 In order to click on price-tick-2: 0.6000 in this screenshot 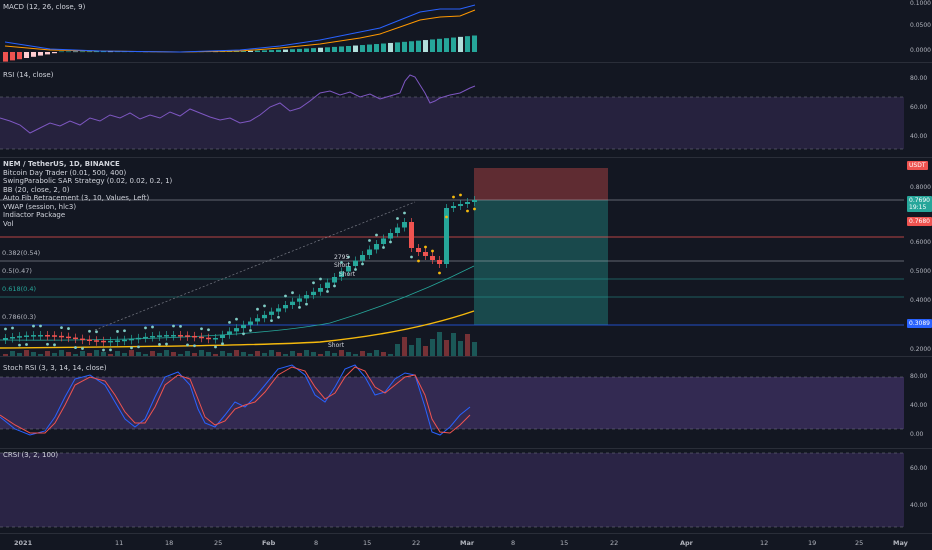, I will do `click(920, 242)`.